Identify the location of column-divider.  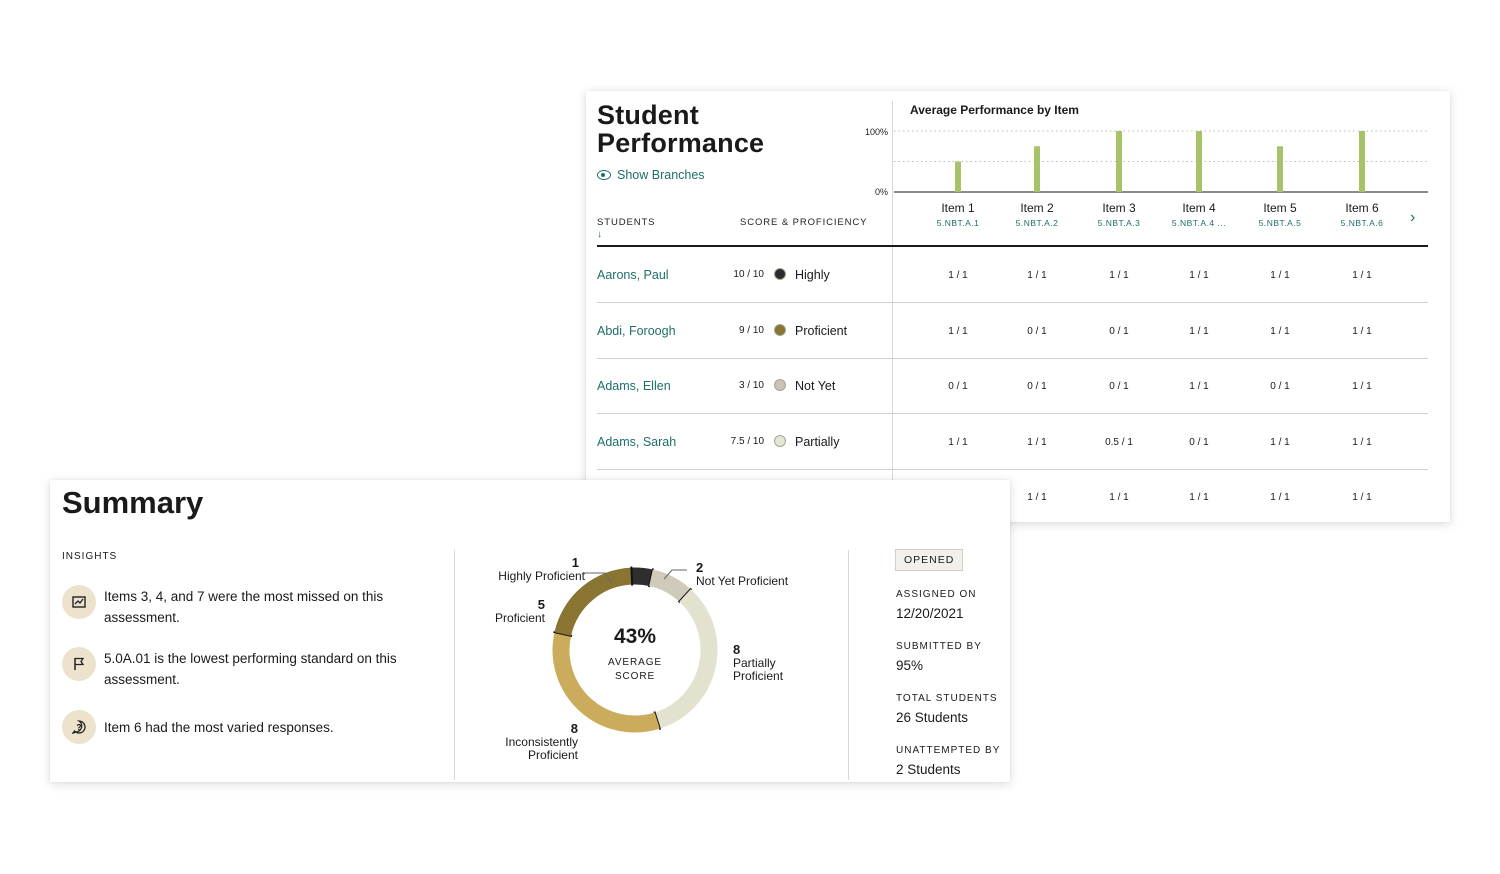
(892, 311).